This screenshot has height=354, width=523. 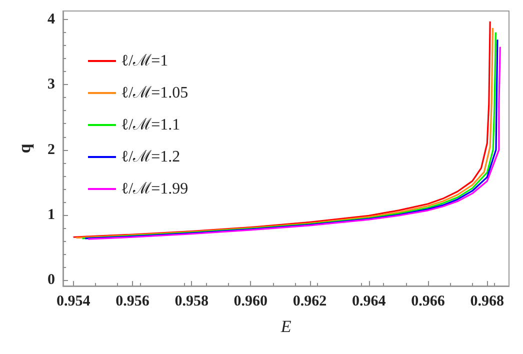 I want to click on y-axis-title: q, so click(x=24, y=148).